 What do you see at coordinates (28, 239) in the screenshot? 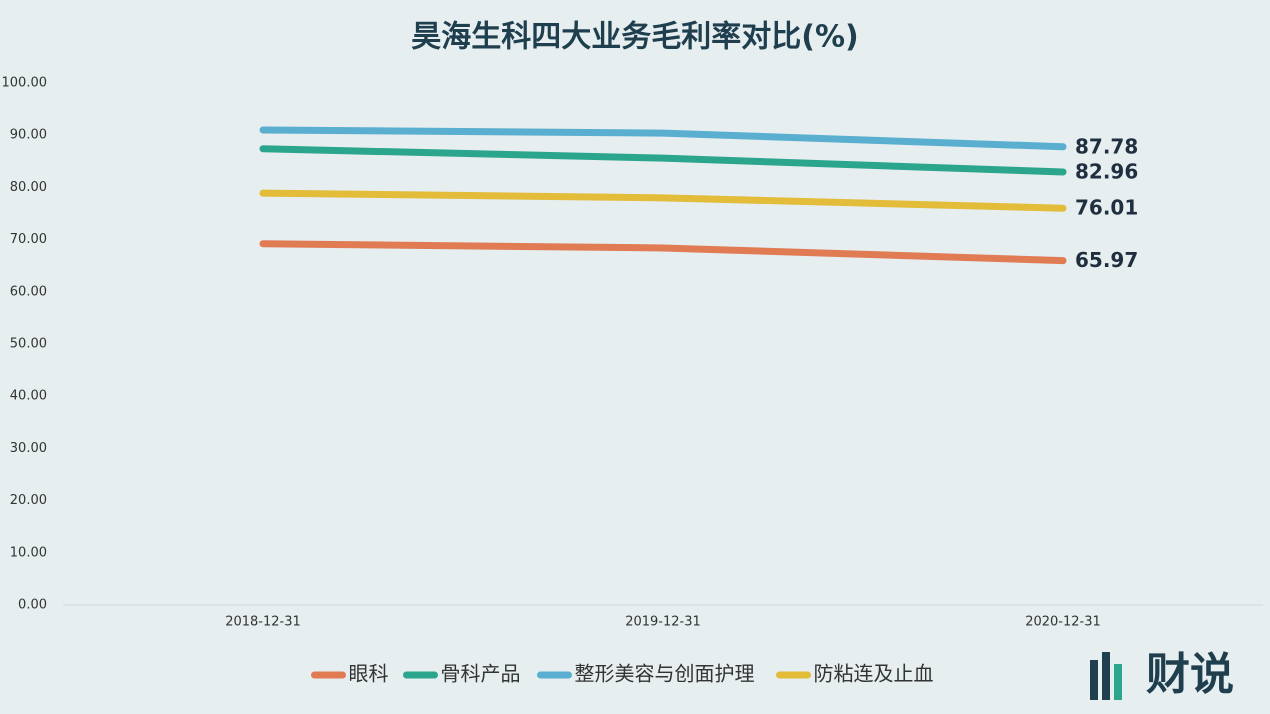
I see `y-tick-label: 70.00` at bounding box center [28, 239].